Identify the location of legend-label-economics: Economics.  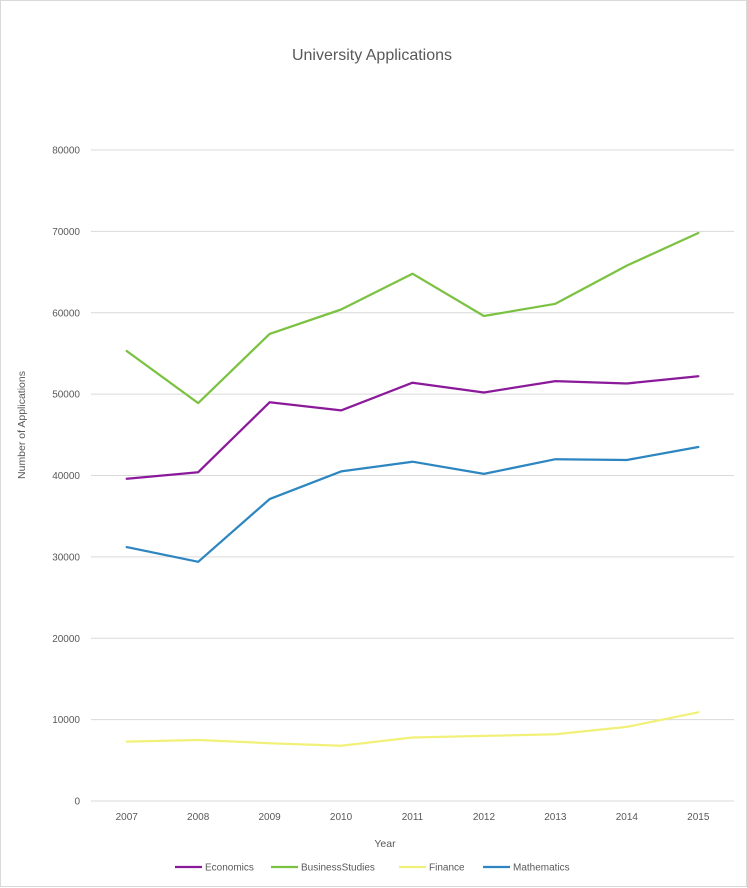
(229, 868).